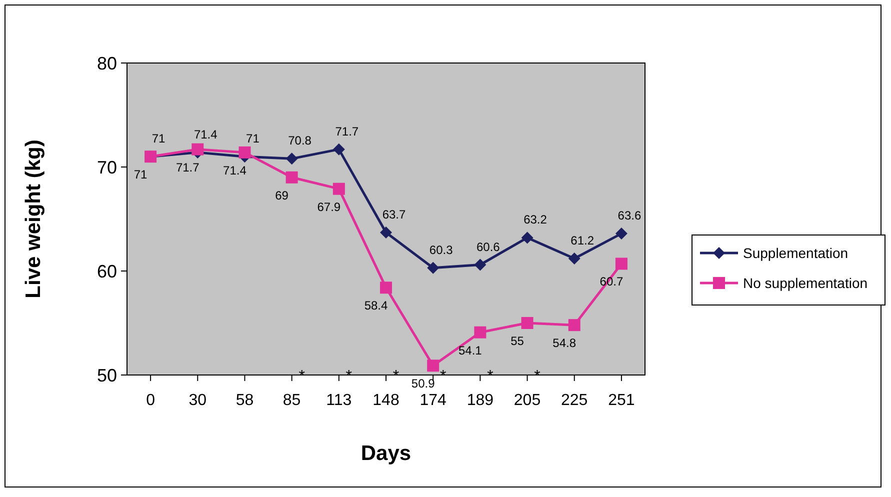 The height and width of the screenshot is (497, 891). Describe the element at coordinates (151, 400) in the screenshot. I see `x-tick-label: 0` at that location.